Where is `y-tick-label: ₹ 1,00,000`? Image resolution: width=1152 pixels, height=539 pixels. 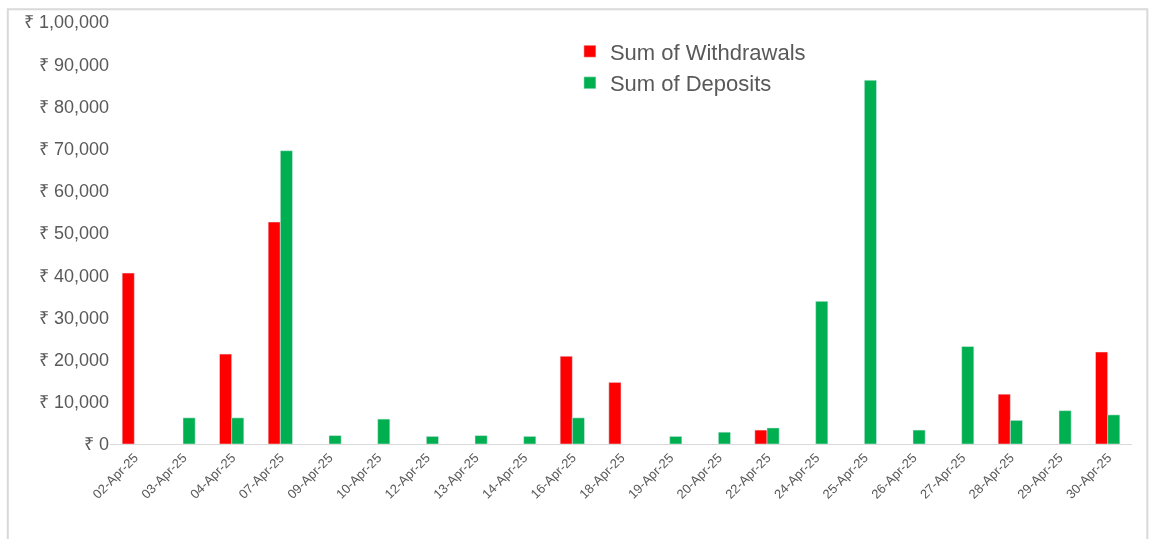 y-tick-label: ₹ 1,00,000 is located at coordinates (66, 22).